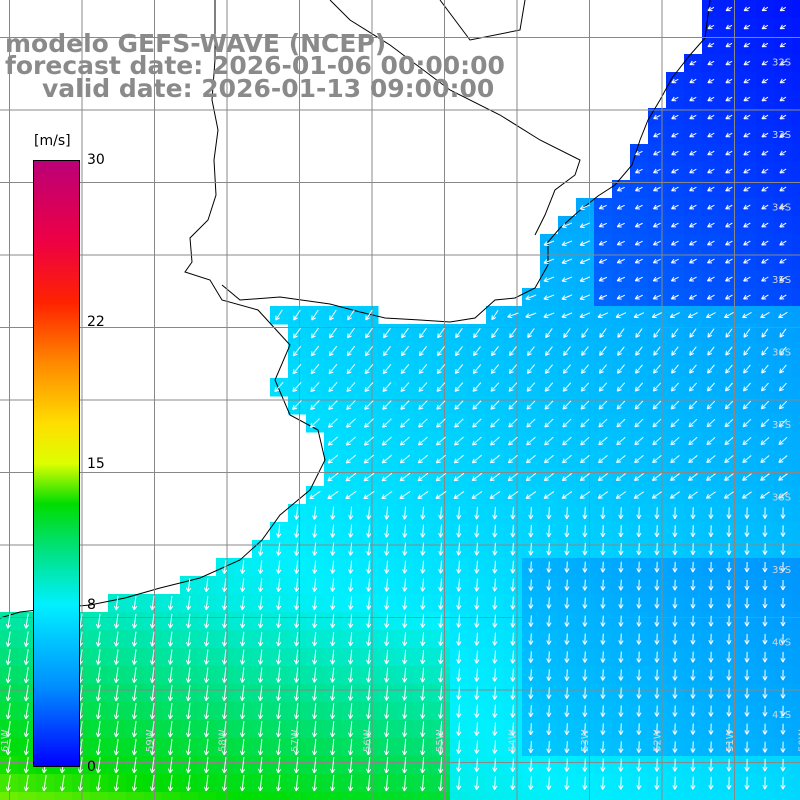 Image resolution: width=800 pixels, height=800 pixels. Describe the element at coordinates (781, 353) in the screenshot. I see `latitude-label: 36S` at that location.